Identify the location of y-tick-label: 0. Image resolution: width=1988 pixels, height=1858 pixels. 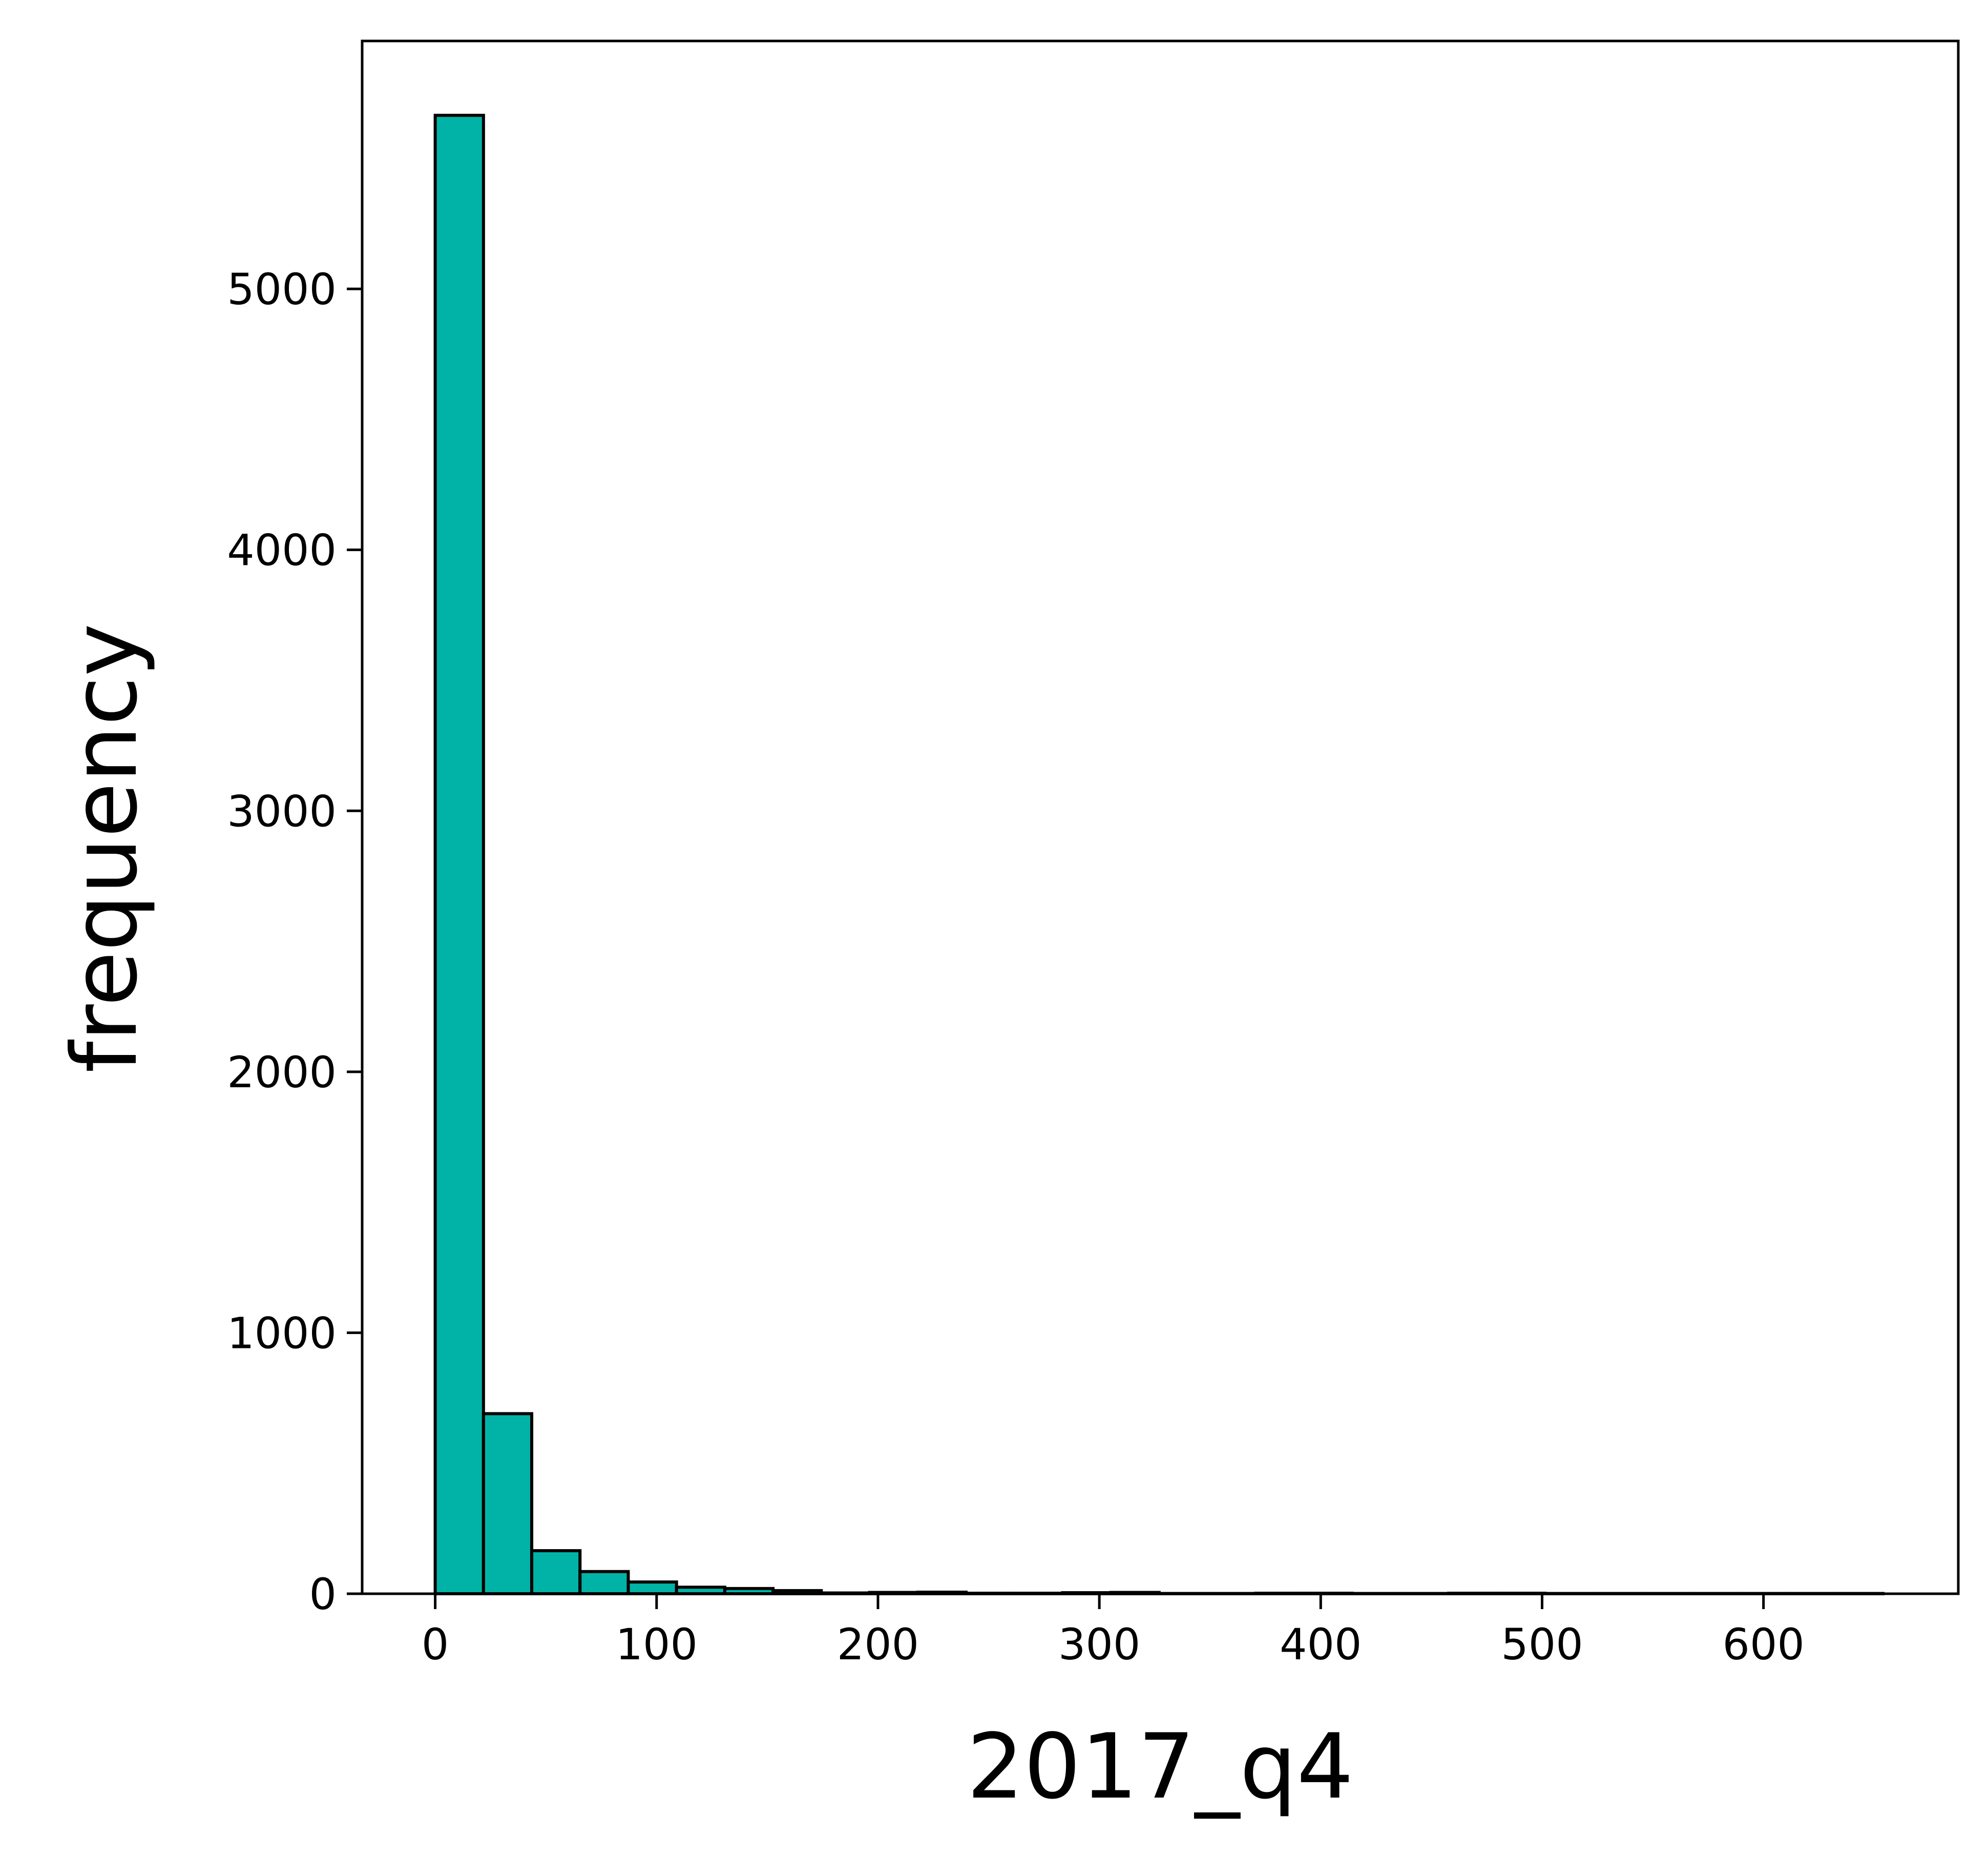
(323, 1594).